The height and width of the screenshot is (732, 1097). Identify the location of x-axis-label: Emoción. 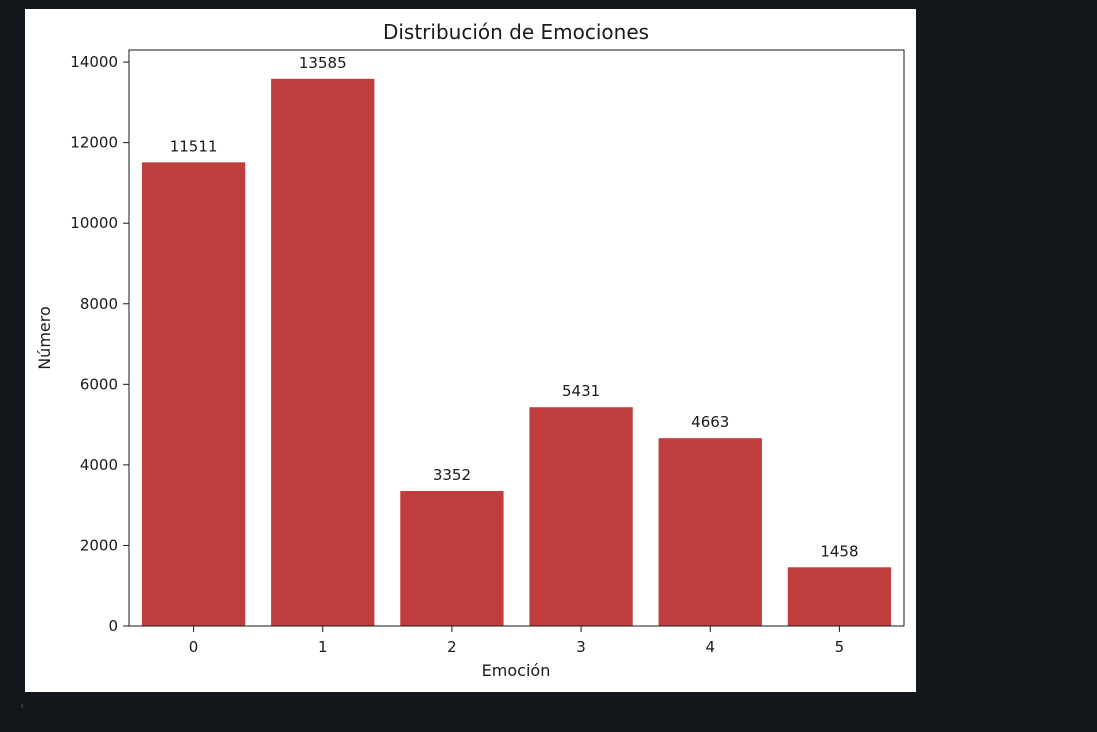
(516, 670).